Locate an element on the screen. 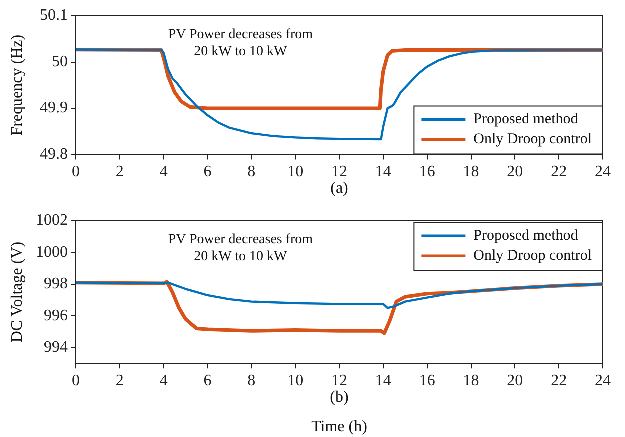 The image size is (625, 437). y-tick-label: 996 is located at coordinates (56, 315).